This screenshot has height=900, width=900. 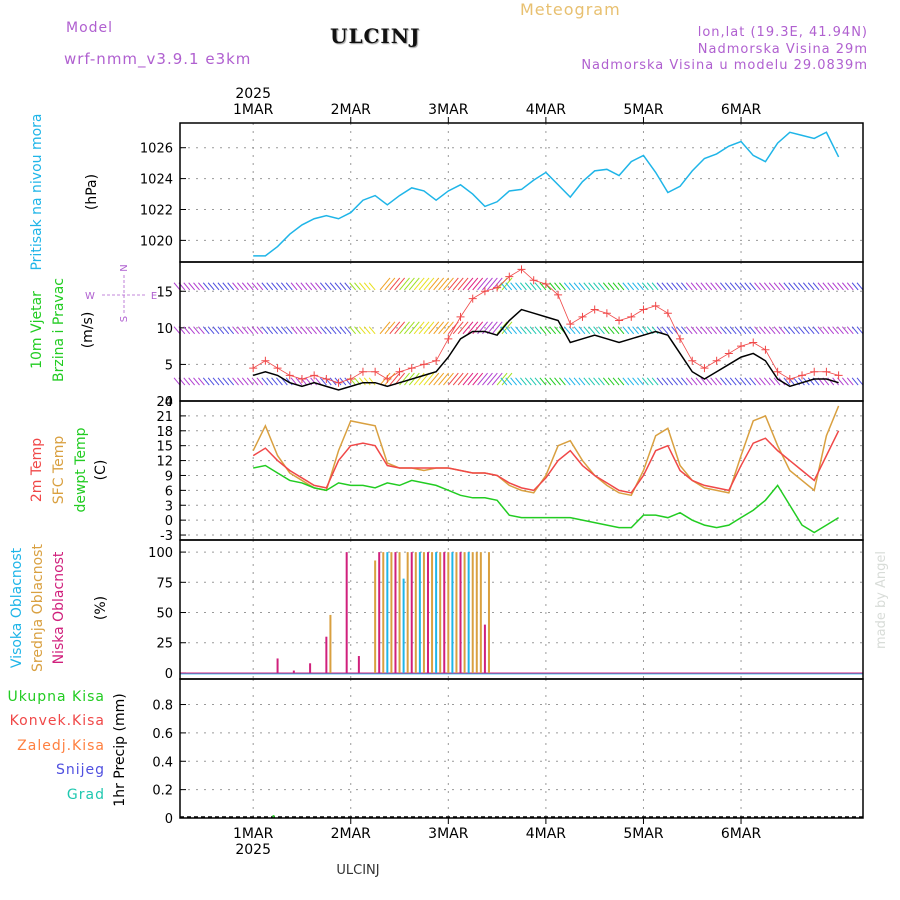 What do you see at coordinates (741, 110) in the screenshot?
I see `day-label-top: 6MAR` at bounding box center [741, 110].